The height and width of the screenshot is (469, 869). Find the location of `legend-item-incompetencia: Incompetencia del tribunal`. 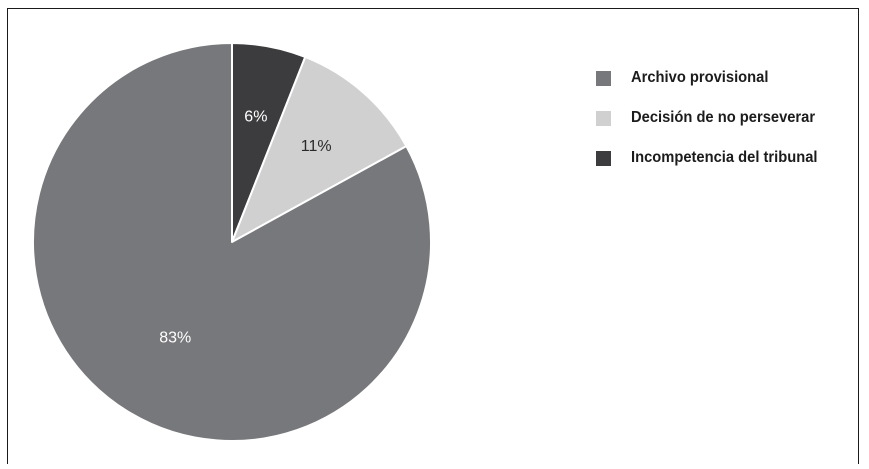

legend-item-incompetencia: Incompetencia del tribunal is located at coordinates (715, 158).